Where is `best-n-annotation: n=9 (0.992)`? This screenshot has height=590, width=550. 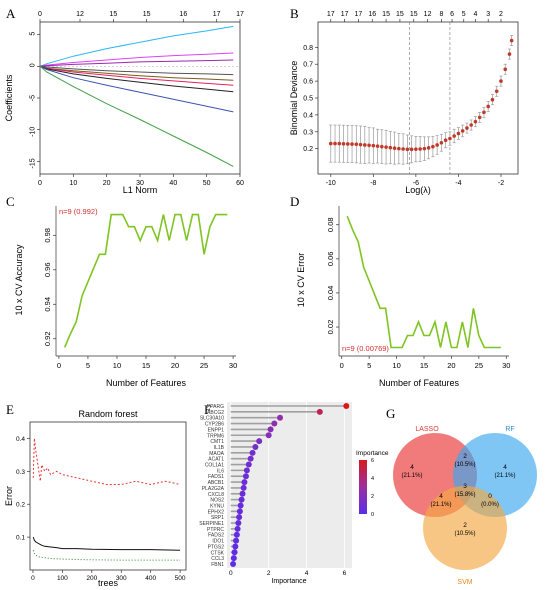 best-n-annotation: n=9 (0.992) is located at coordinates (78, 211).